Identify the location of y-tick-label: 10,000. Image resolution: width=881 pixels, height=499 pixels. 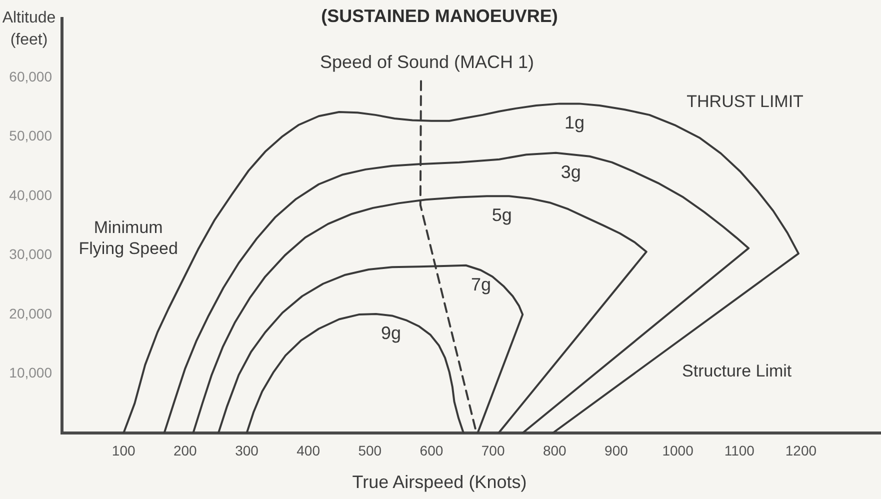
(30, 372).